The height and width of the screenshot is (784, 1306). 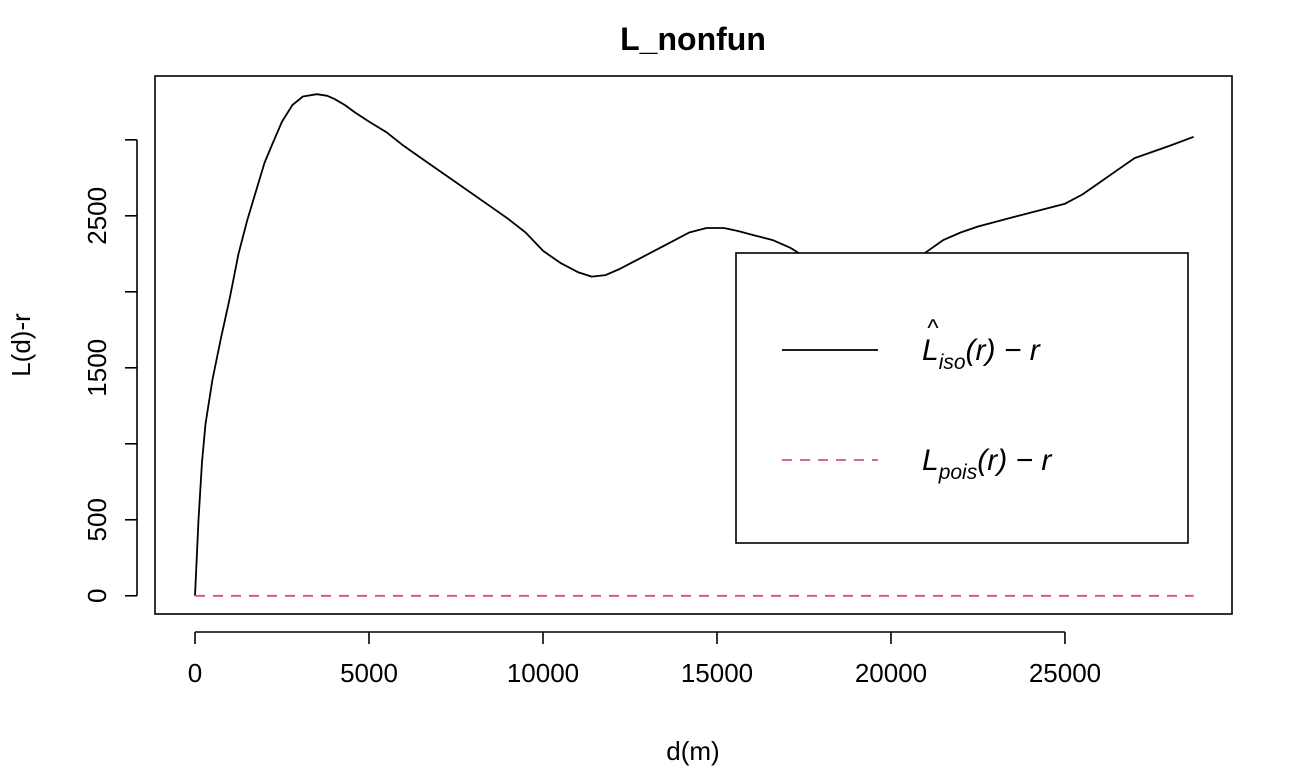 I want to click on legend-label-pois: Lpois(r) − r, so click(x=987, y=464).